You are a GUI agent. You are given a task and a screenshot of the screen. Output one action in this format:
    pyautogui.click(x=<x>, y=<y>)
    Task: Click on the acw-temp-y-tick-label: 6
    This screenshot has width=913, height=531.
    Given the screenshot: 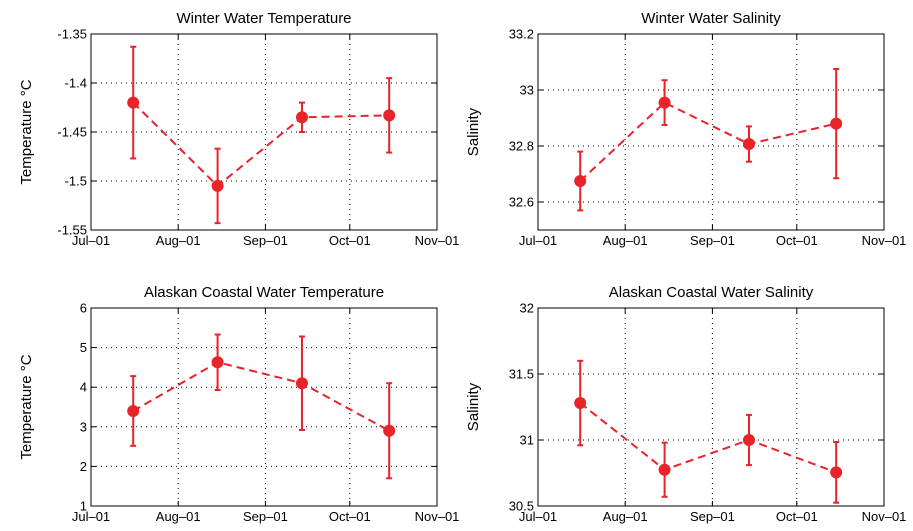 What is the action you would take?
    pyautogui.click(x=83, y=308)
    